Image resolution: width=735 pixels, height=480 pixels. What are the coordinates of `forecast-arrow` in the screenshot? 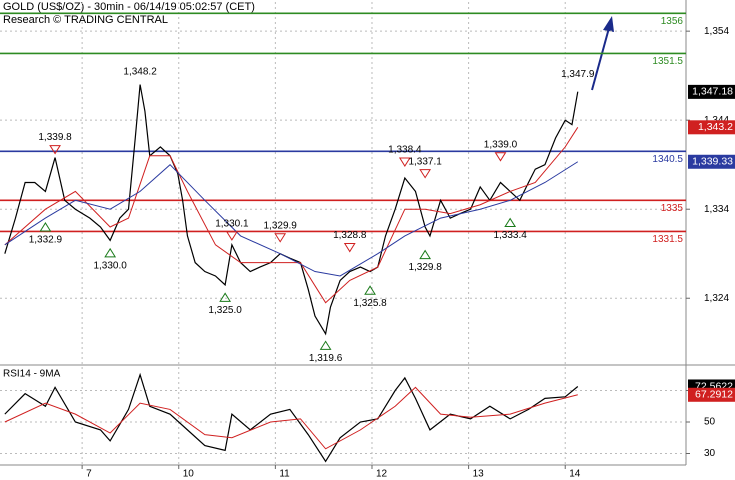 It's located at (602, 53).